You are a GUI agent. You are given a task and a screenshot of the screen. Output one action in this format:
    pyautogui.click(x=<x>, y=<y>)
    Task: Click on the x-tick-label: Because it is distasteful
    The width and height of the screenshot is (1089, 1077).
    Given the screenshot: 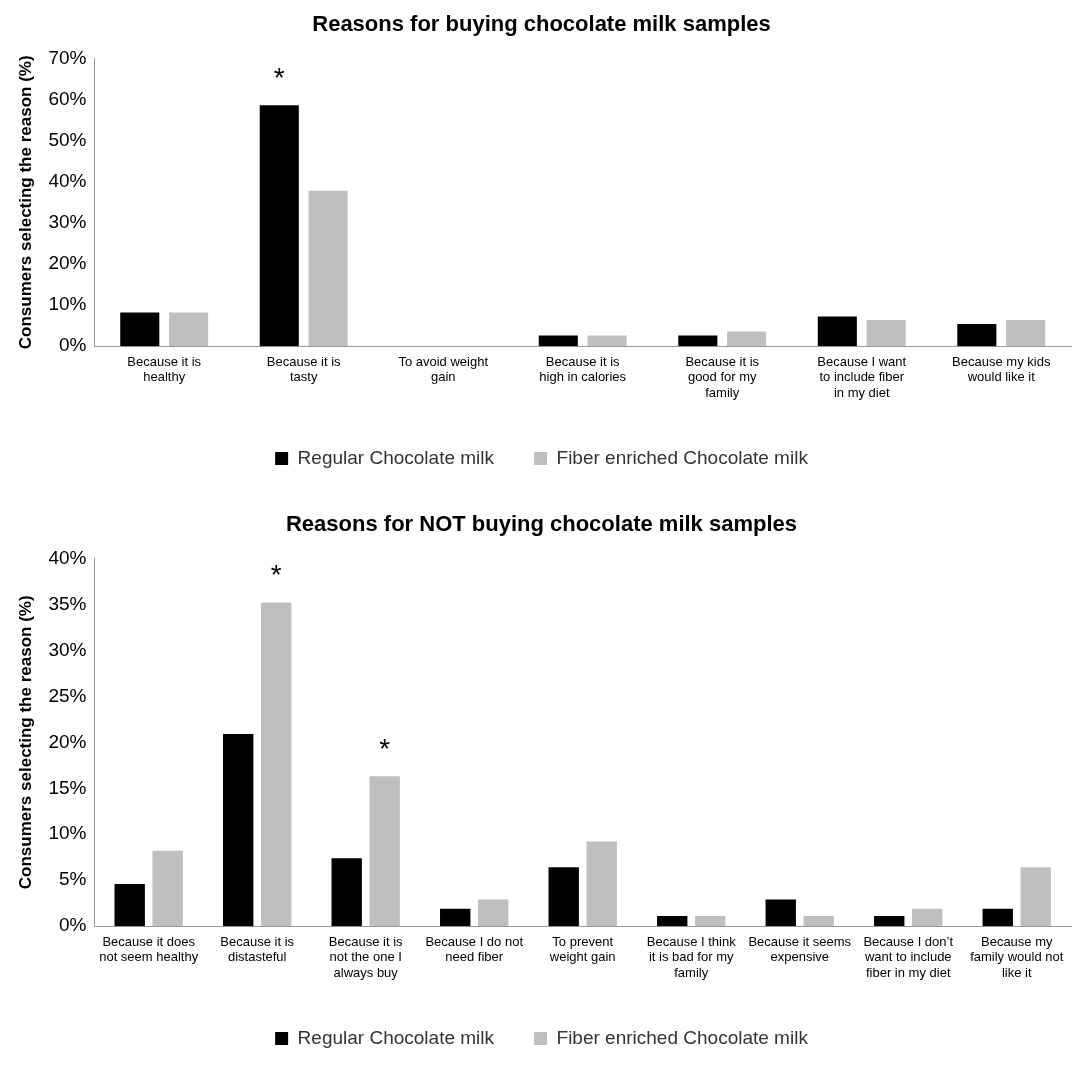 What is the action you would take?
    pyautogui.click(x=257, y=949)
    